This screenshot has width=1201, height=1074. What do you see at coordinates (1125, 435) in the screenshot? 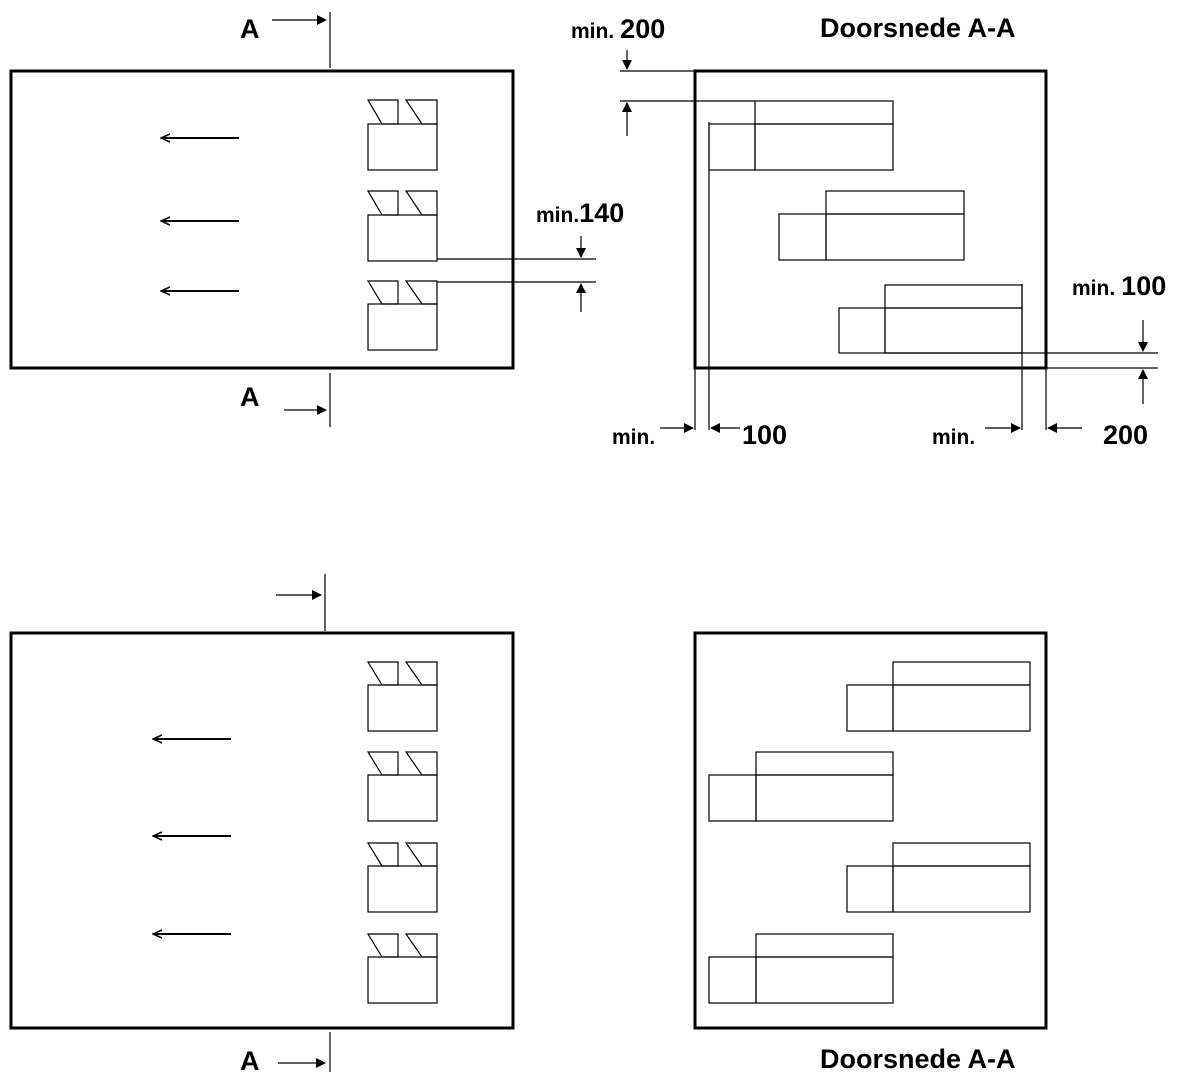
I see `dim-200-right-value: 200` at bounding box center [1125, 435].